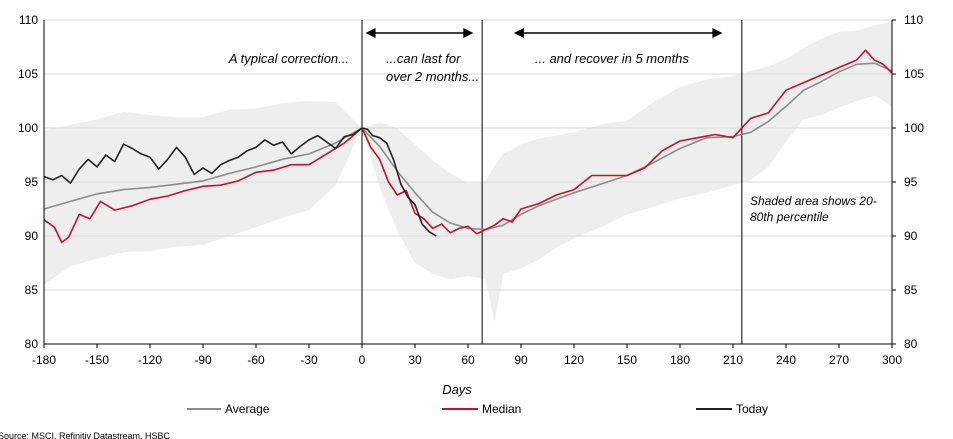  Describe the element at coordinates (911, 290) in the screenshot. I see `y-tick-right-85: 85` at that location.